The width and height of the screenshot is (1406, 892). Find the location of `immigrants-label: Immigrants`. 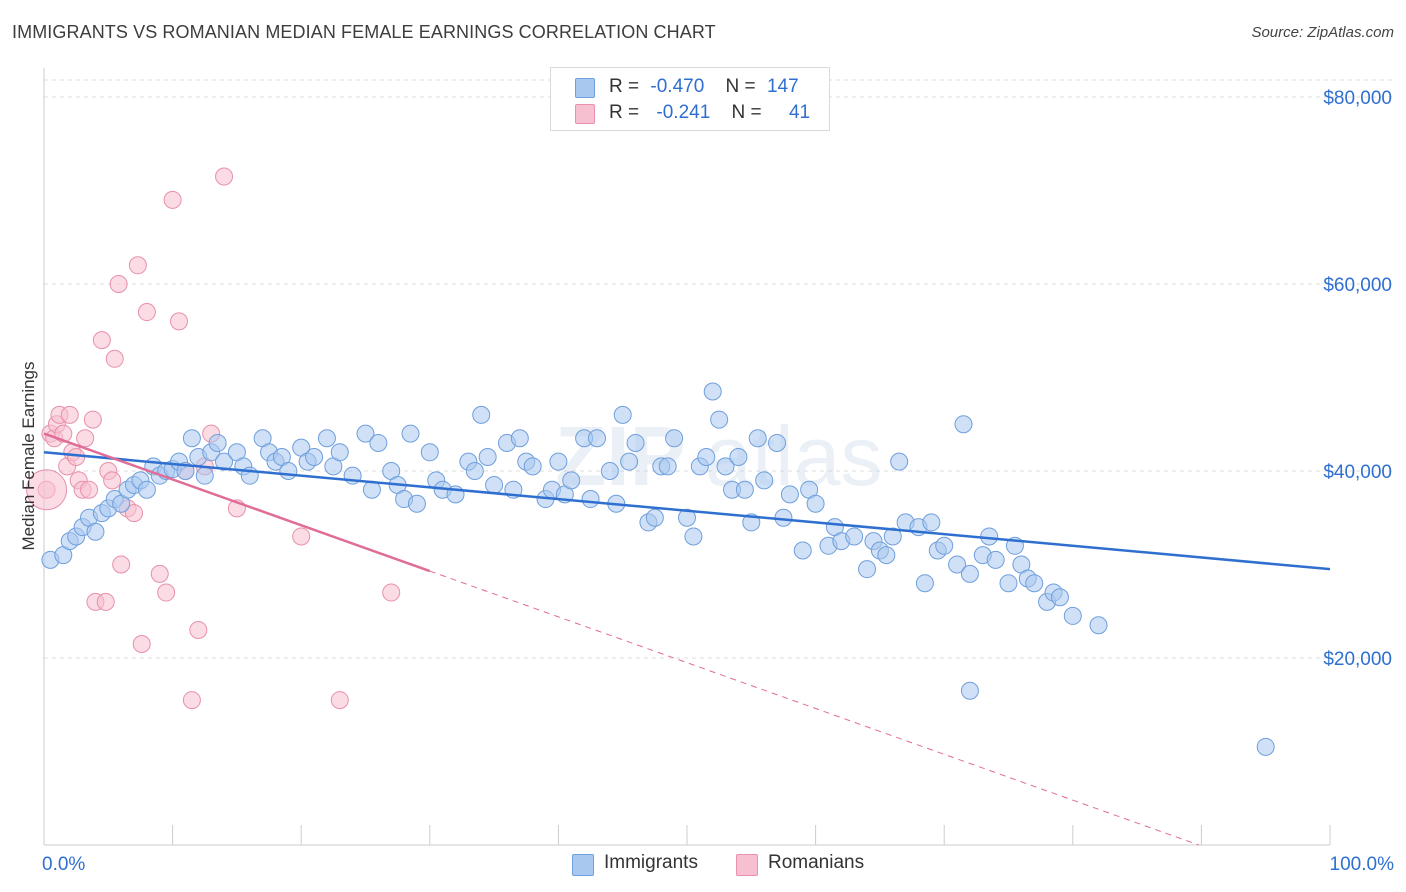

immigrants-label: Immigrants is located at coordinates (651, 862).